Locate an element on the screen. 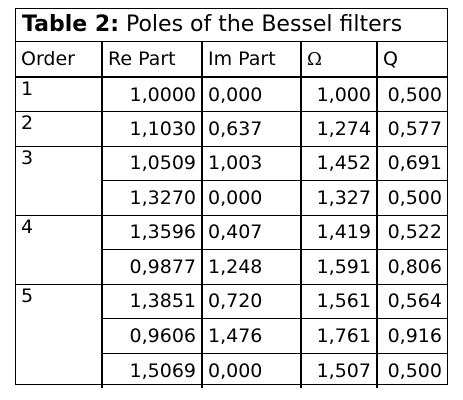  order-cell: 5 is located at coordinates (59, 301).